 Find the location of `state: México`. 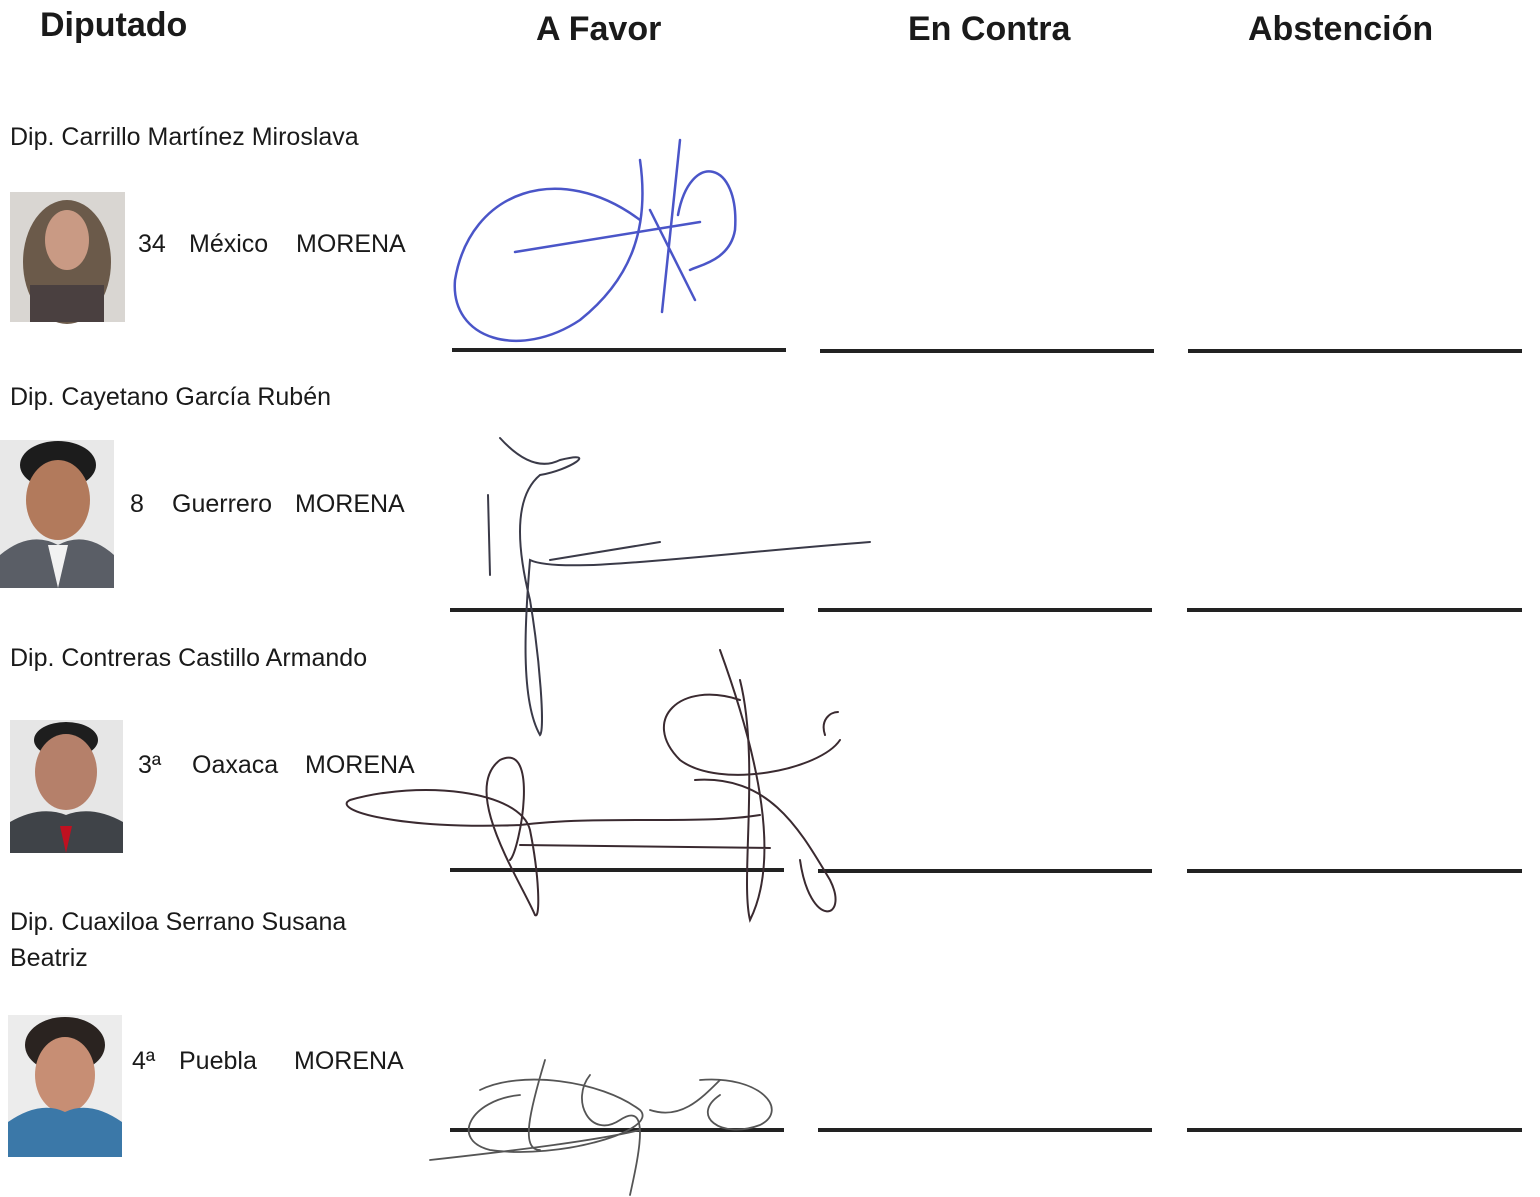

state: México is located at coordinates (229, 244).